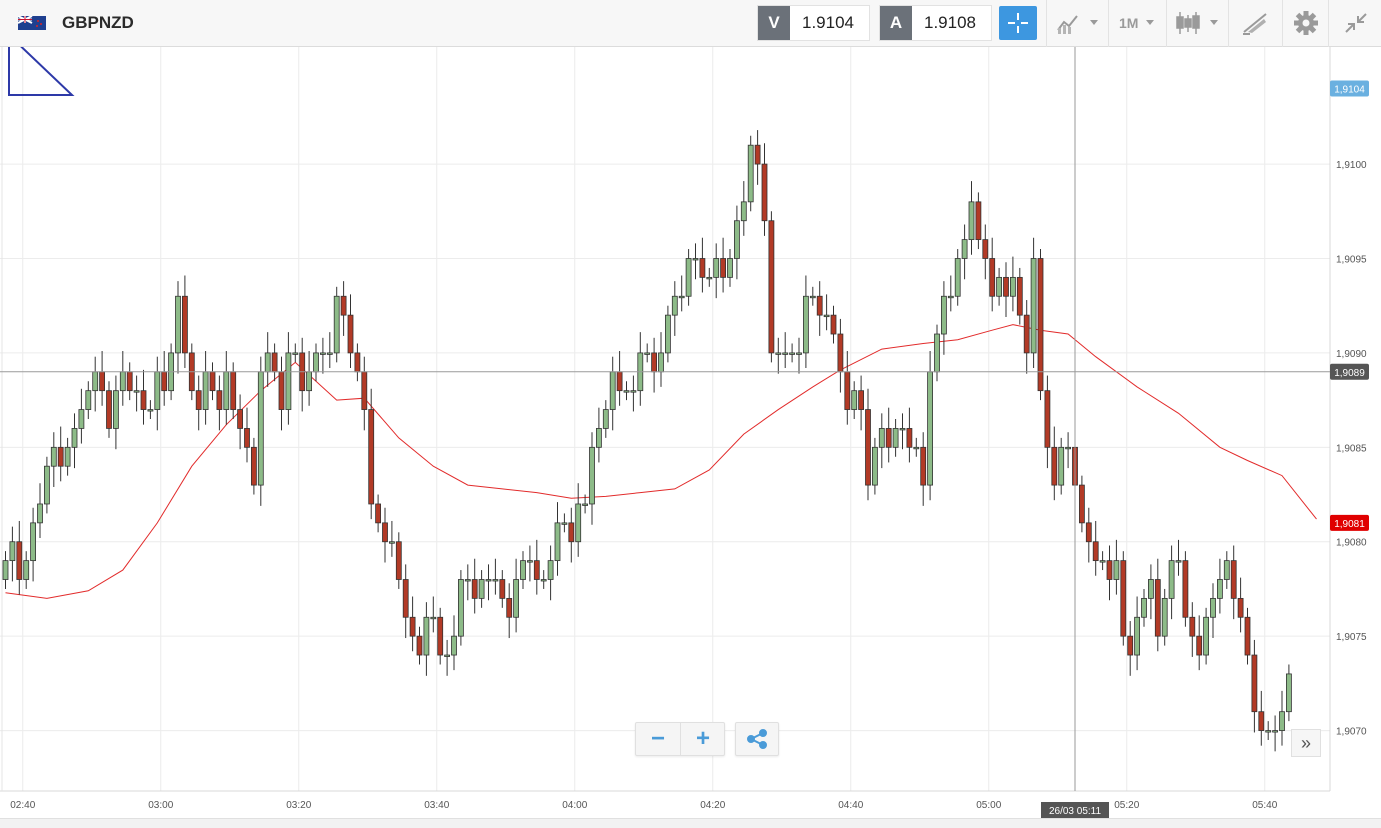 The image size is (1381, 828). What do you see at coordinates (1257, 23) in the screenshot?
I see `draw-tool-button` at bounding box center [1257, 23].